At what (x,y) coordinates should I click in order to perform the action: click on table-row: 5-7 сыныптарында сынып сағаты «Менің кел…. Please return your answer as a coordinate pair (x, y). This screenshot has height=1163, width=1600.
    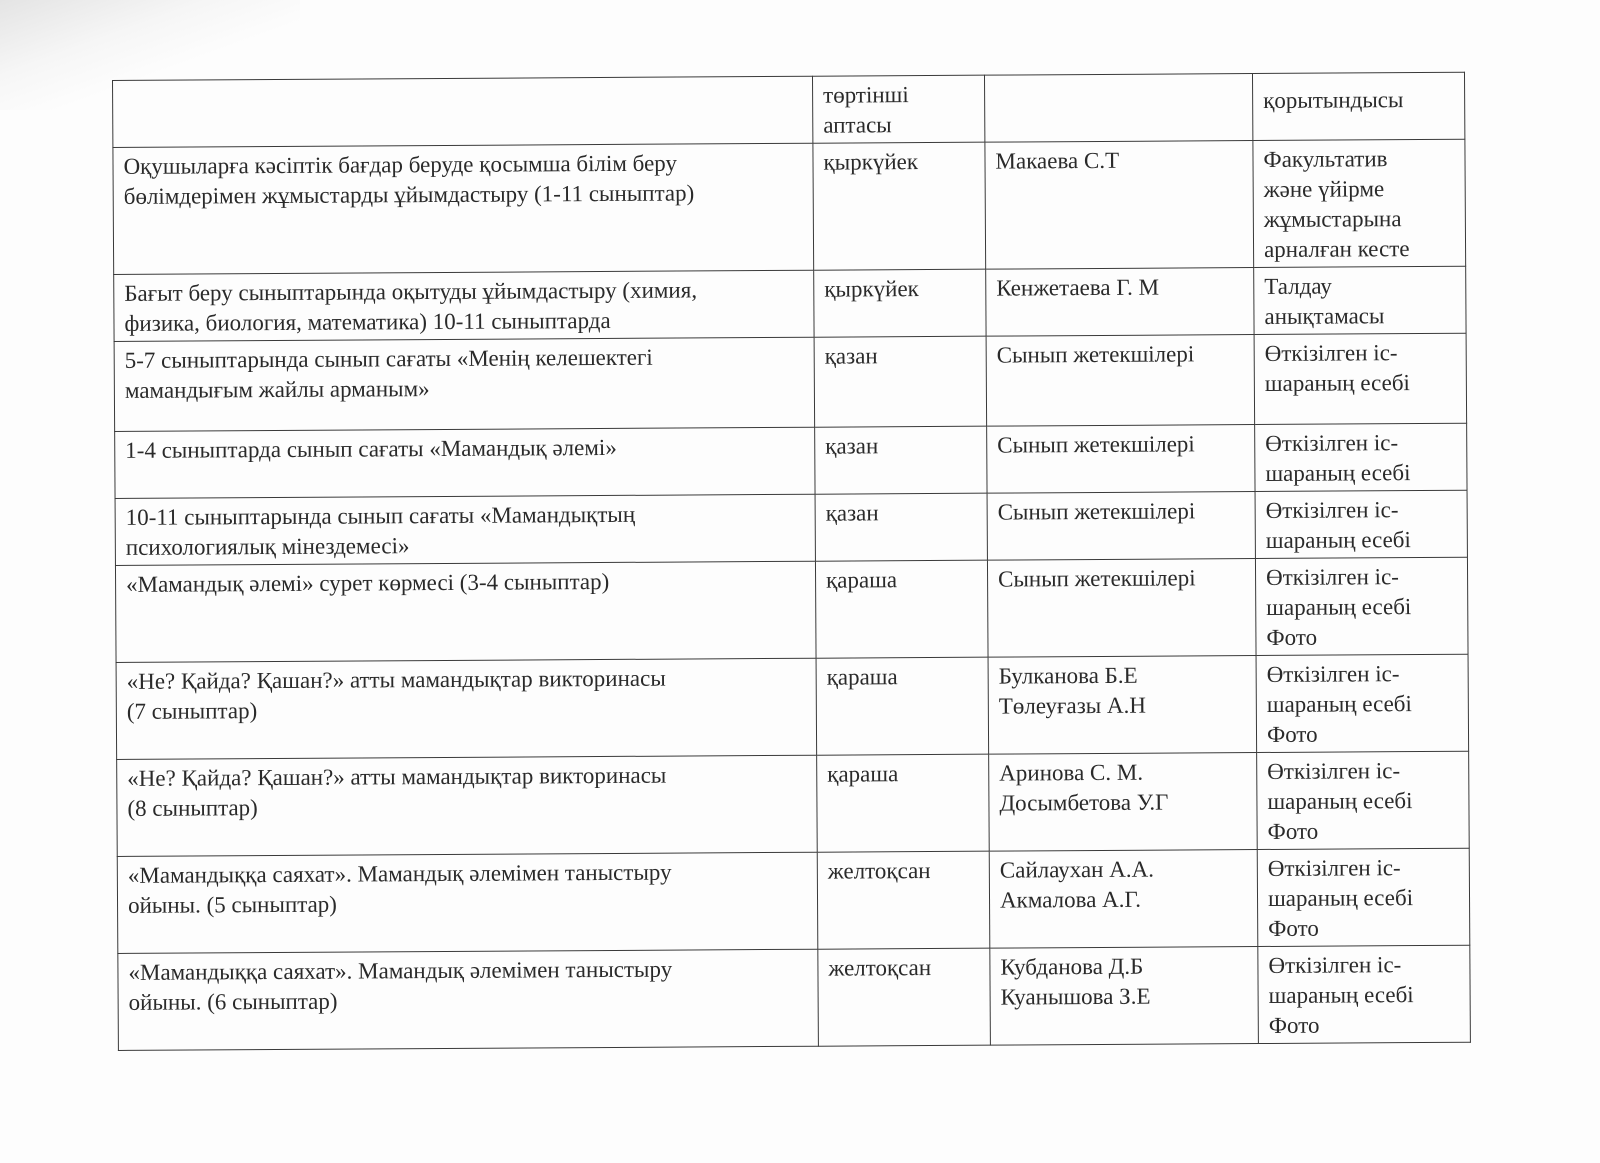
    Looking at the image, I should click on (790, 382).